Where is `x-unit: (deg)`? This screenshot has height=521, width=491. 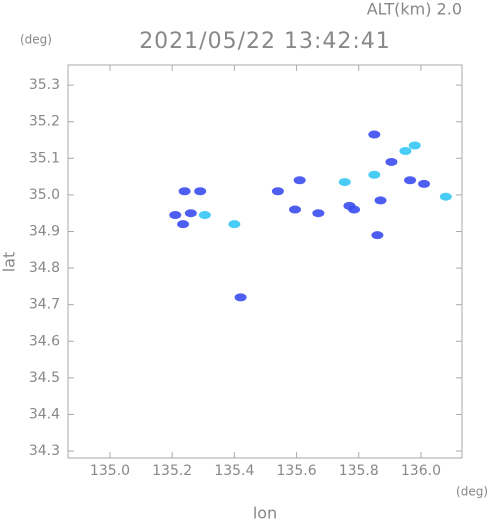 x-unit: (deg) is located at coordinates (472, 492).